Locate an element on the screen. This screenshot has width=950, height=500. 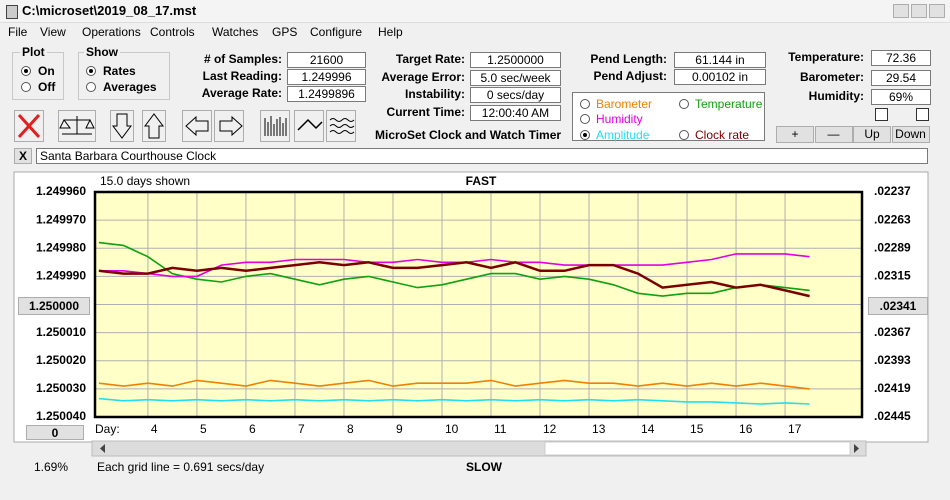
field-value: 1.249996 is located at coordinates (326, 77).